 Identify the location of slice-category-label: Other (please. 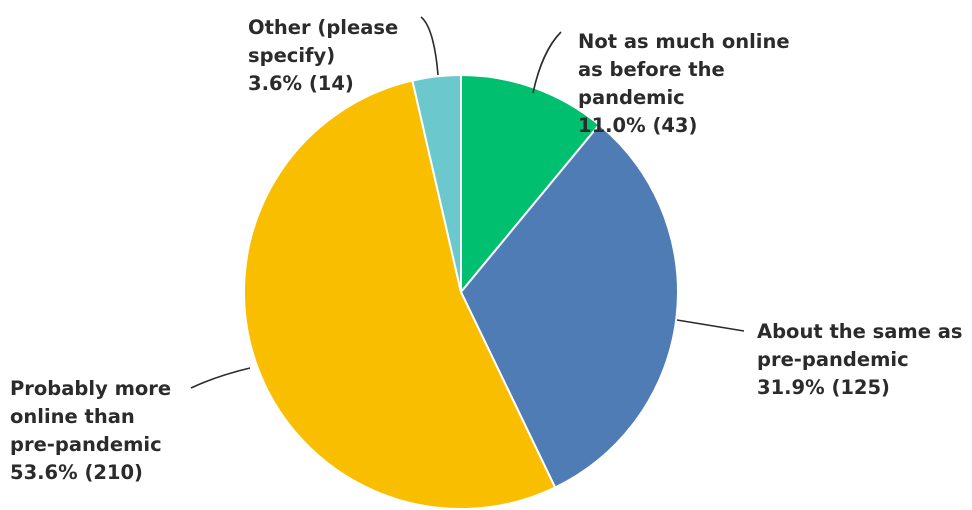
(323, 27).